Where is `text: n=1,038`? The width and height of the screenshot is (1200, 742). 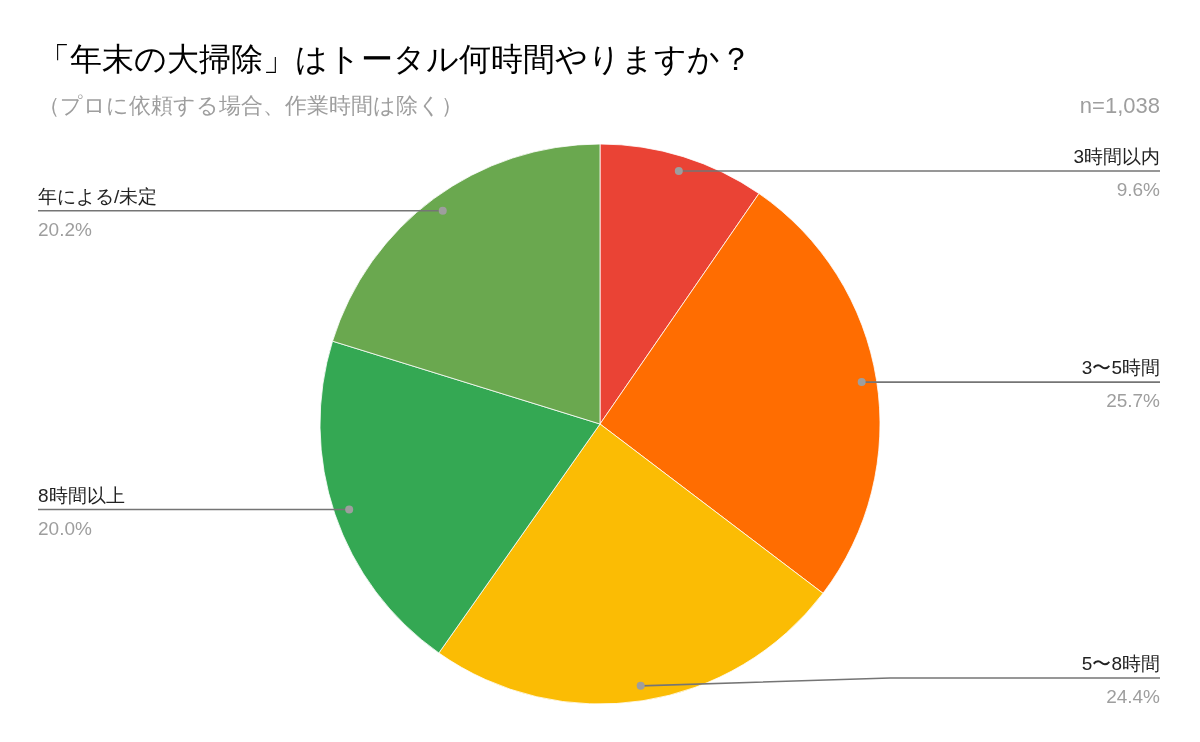 text: n=1,038 is located at coordinates (1119, 105).